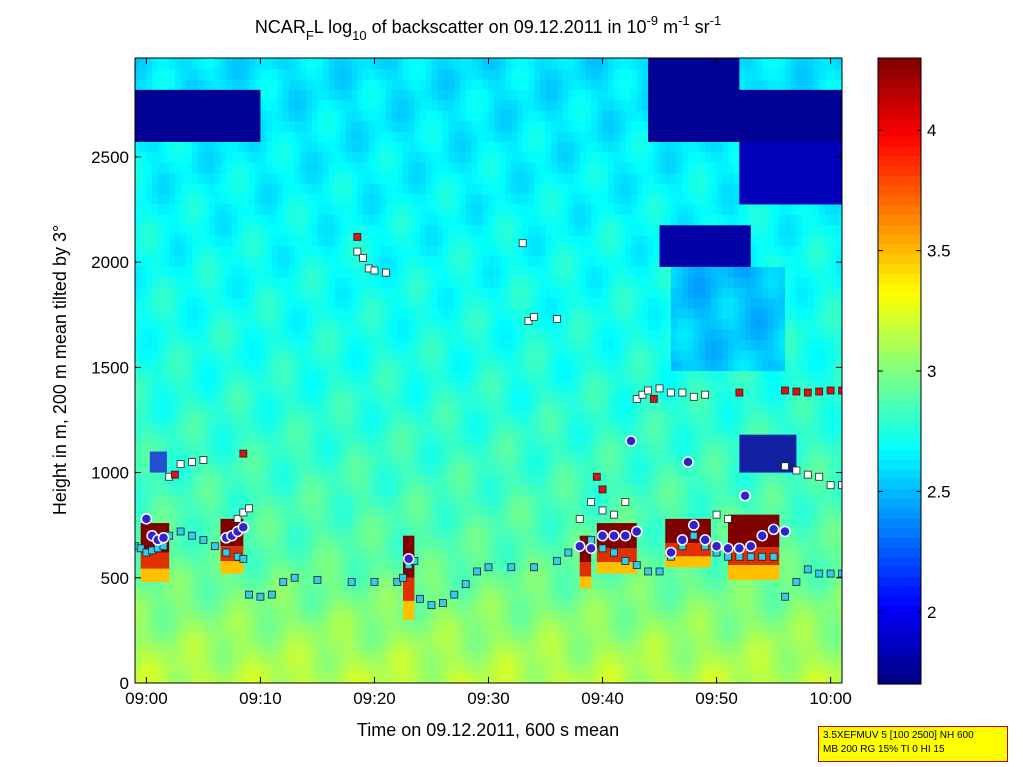 This screenshot has height=767, width=1023. What do you see at coordinates (124, 683) in the screenshot?
I see `y-tick-label: 0` at bounding box center [124, 683].